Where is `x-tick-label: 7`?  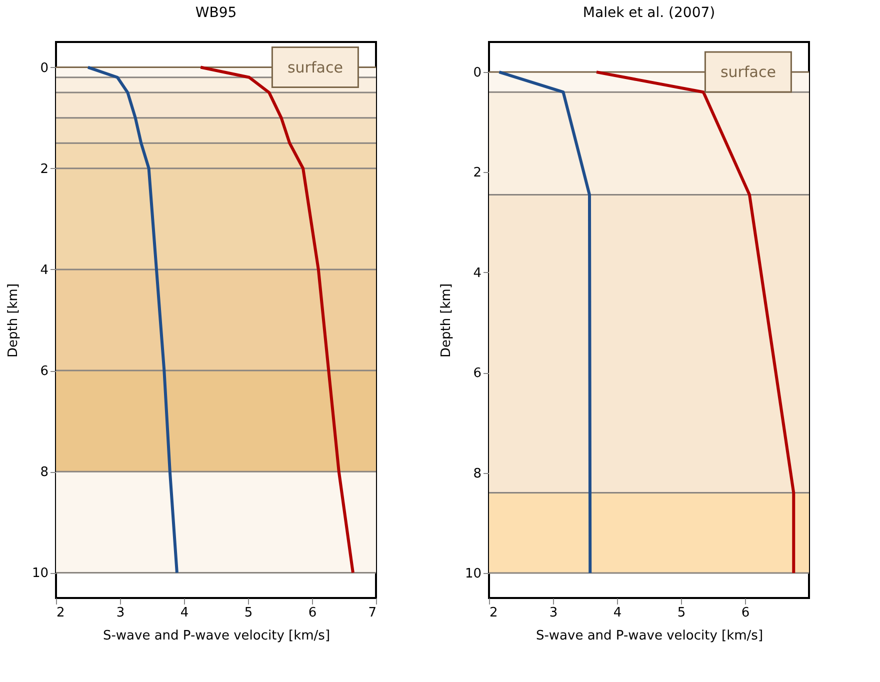
x-tick-label: 7 is located at coordinates (372, 613).